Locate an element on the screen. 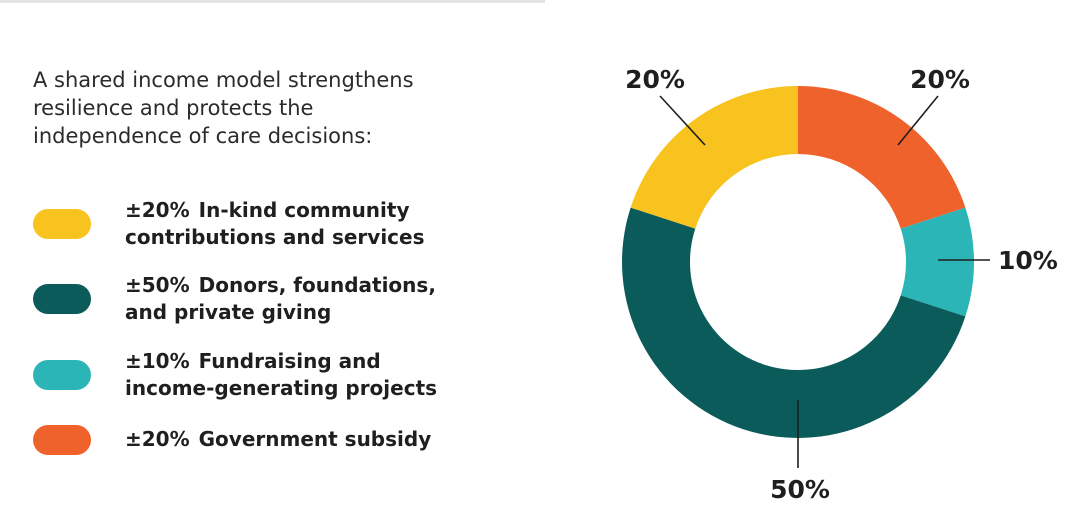 Image resolution: width=1080 pixels, height=520 pixels. legend-label: Fundraising and is located at coordinates (289, 361).